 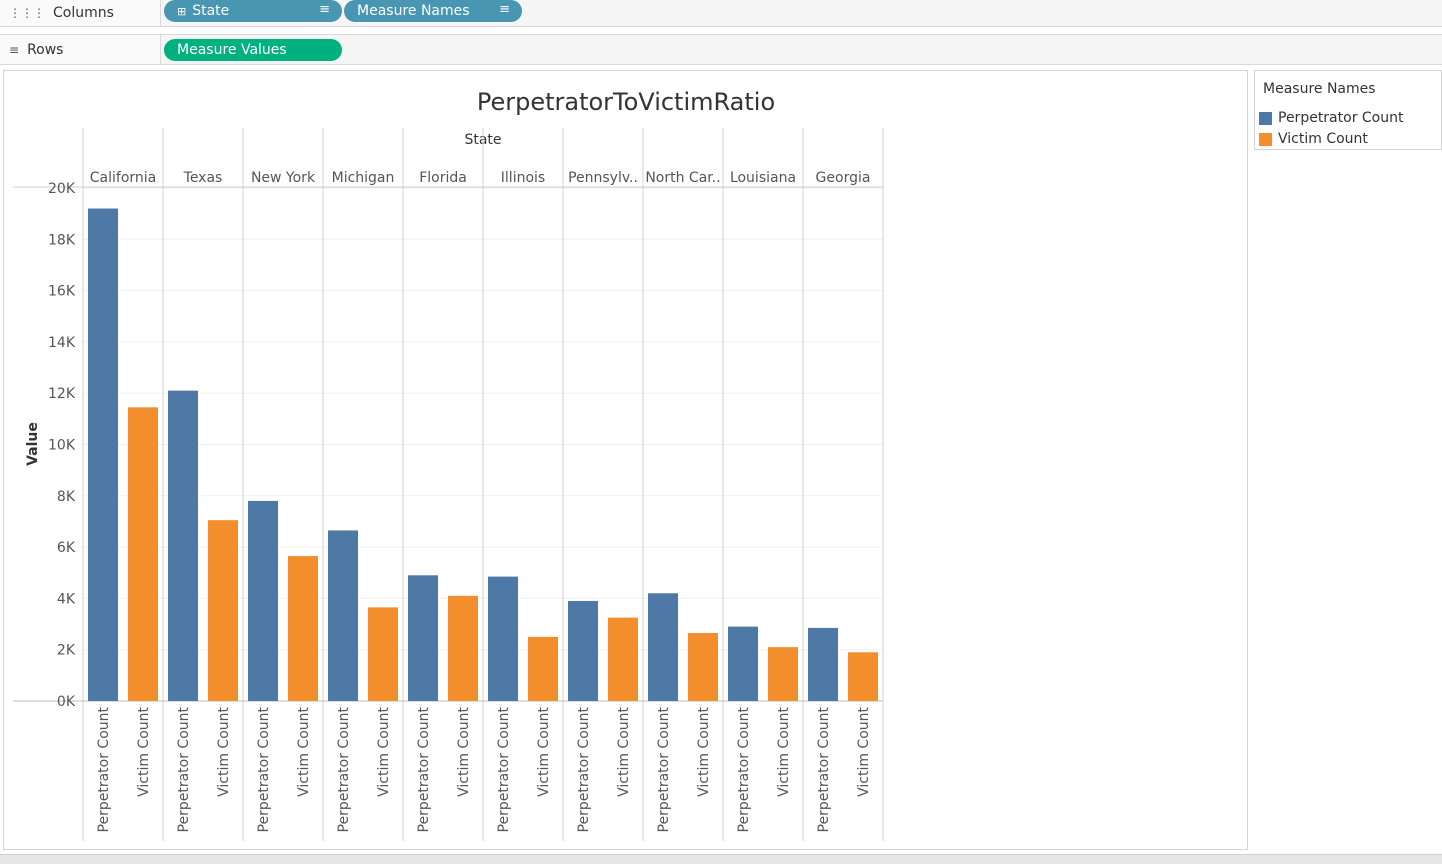 I want to click on y-tick-label: 12K, so click(x=62, y=394).